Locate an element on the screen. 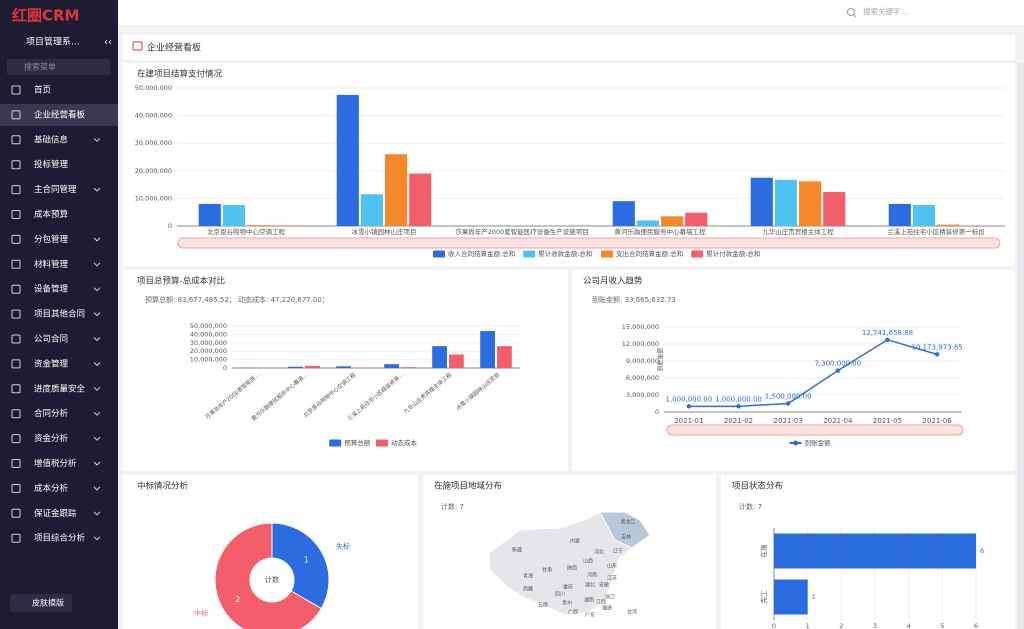  menu-item: 分包管理 is located at coordinates (51, 239).